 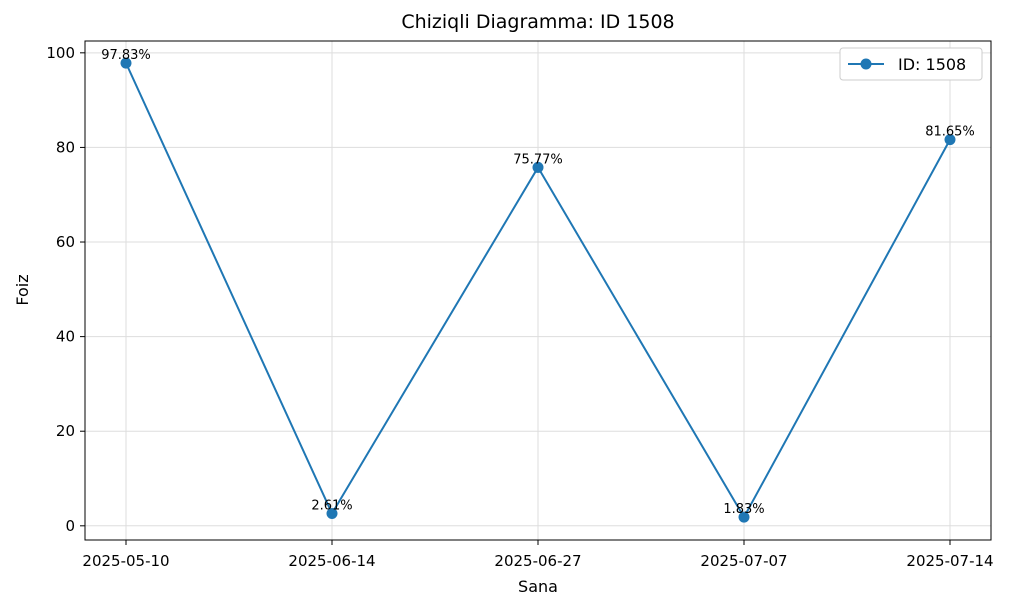 I want to click on y-tick-label: 80, so click(x=65, y=147).